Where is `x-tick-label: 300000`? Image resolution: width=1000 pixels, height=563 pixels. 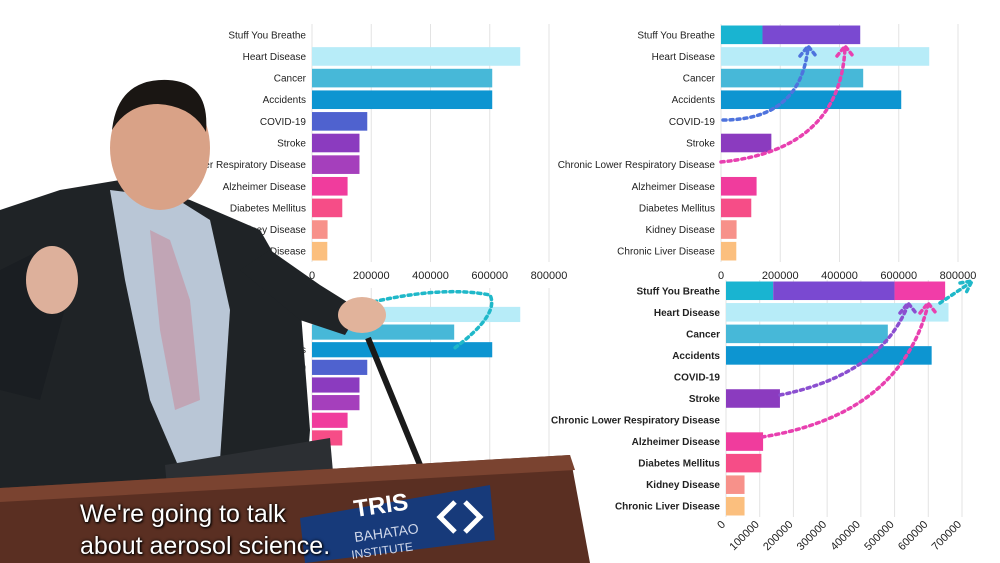 x-tick-label: 300000 is located at coordinates (812, 536).